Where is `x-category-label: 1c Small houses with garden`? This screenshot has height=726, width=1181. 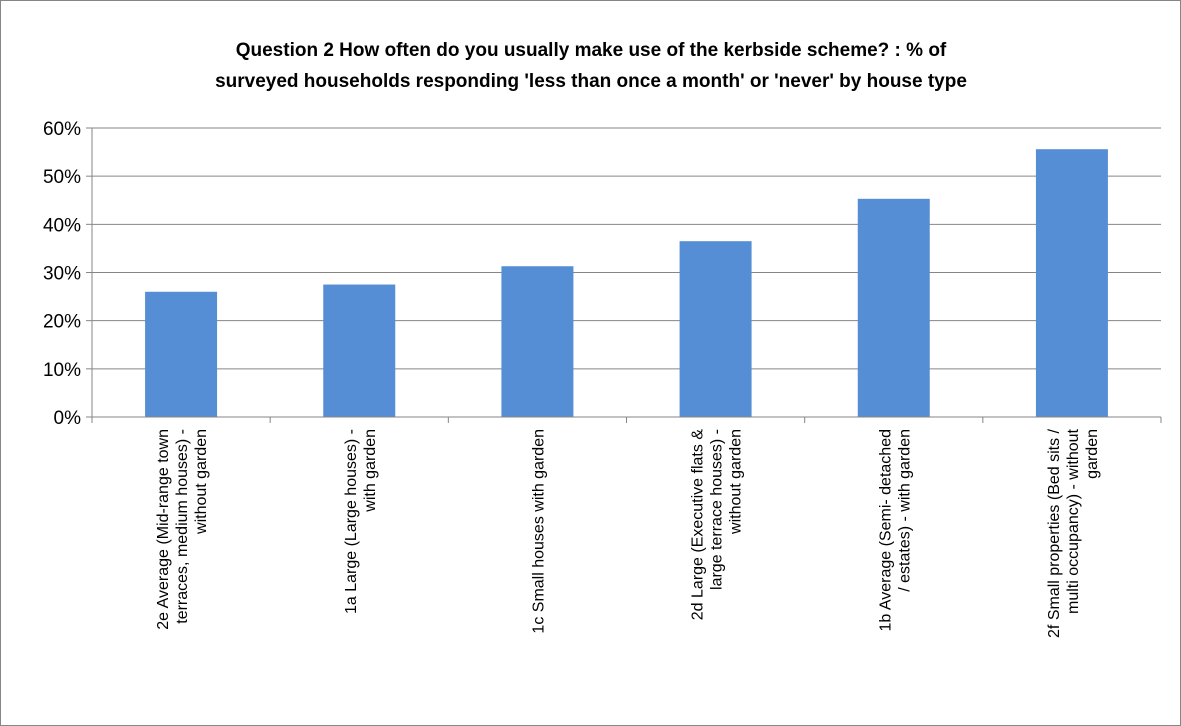
x-category-label: 1c Small houses with garden is located at coordinates (538, 531).